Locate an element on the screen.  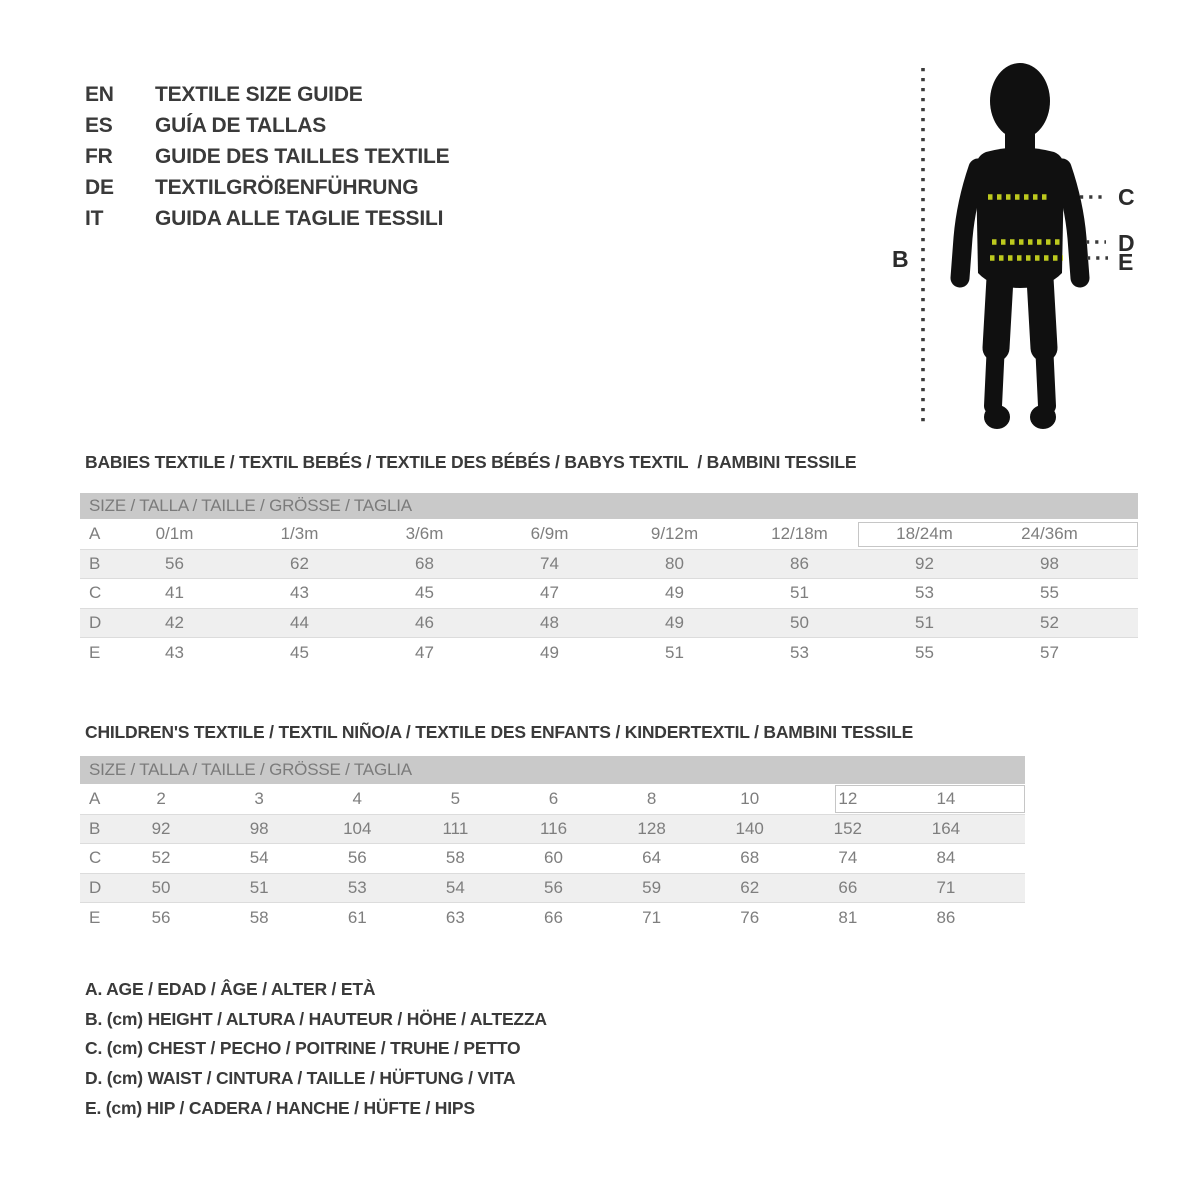
table-cell: 66 is located at coordinates (553, 917).